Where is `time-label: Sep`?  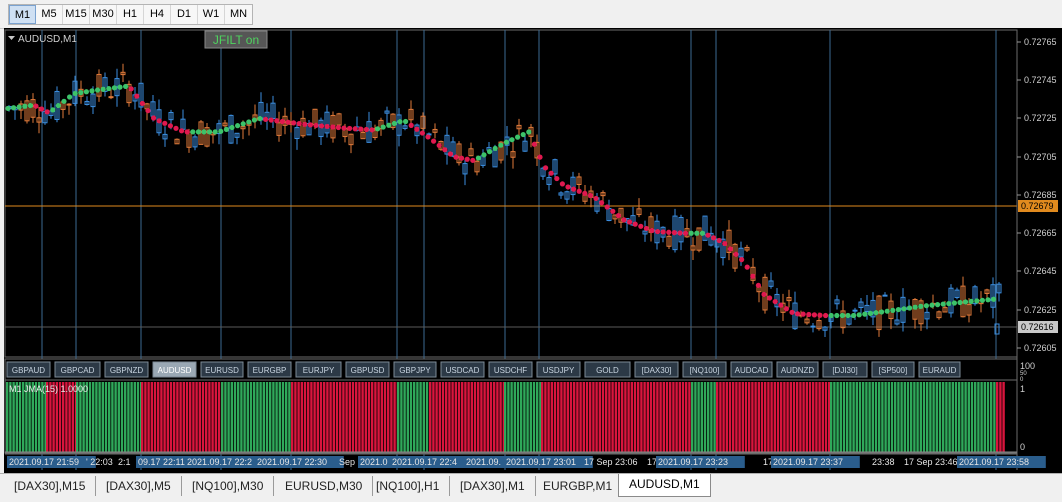
time-label: Sep is located at coordinates (347, 462).